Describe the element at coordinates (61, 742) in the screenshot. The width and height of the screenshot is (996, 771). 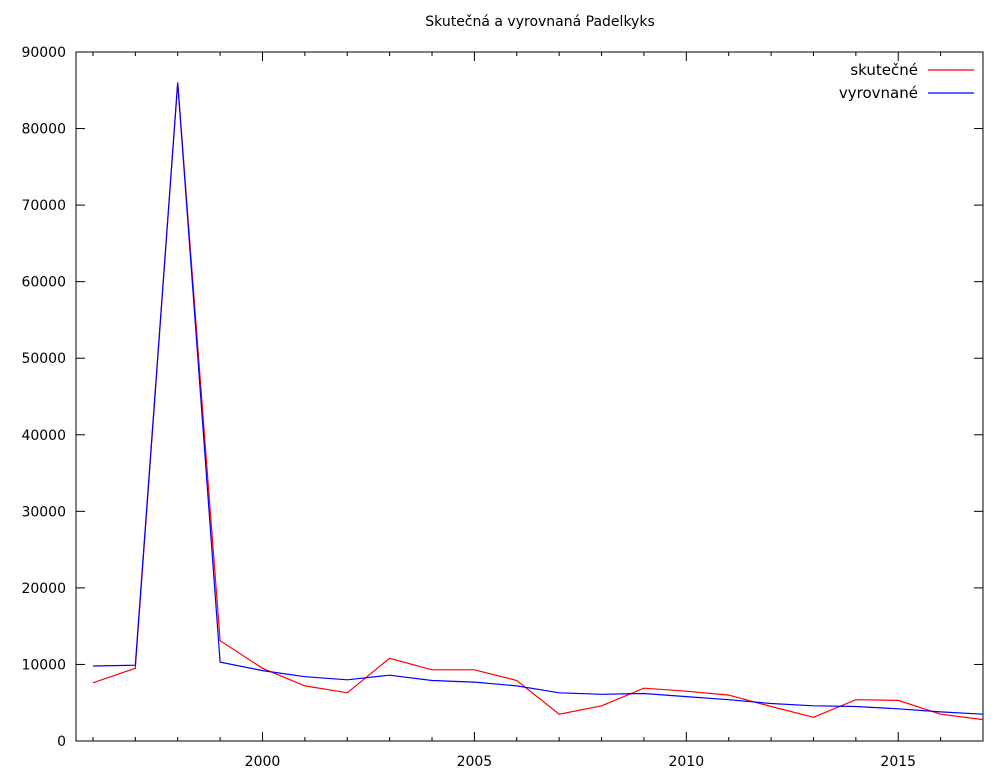
I see `y-tick-label: 0` at that location.